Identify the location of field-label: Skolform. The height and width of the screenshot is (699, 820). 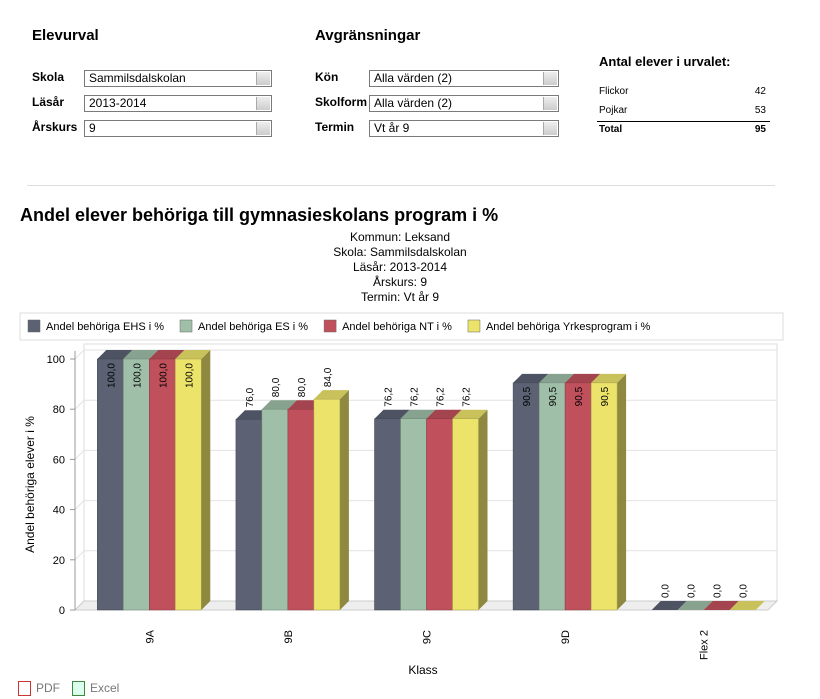
(341, 102).